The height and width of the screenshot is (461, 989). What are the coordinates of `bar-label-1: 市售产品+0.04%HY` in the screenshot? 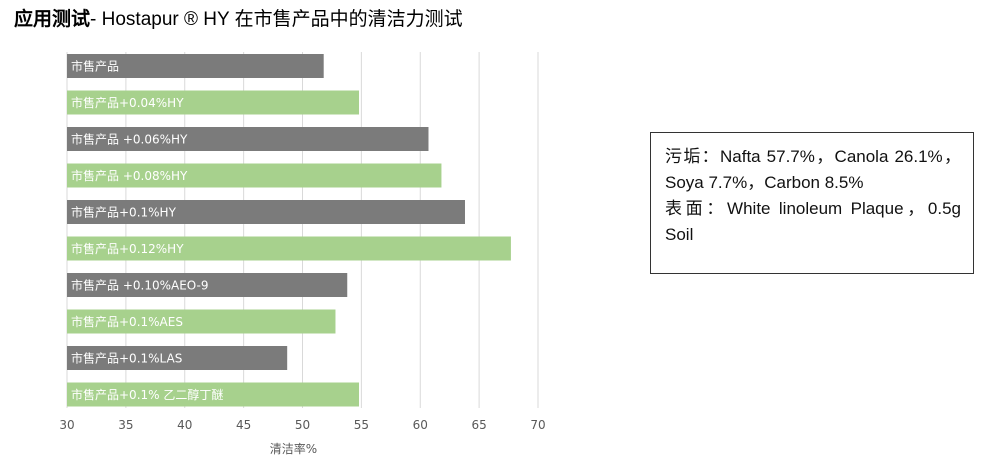 It's located at (127, 102).